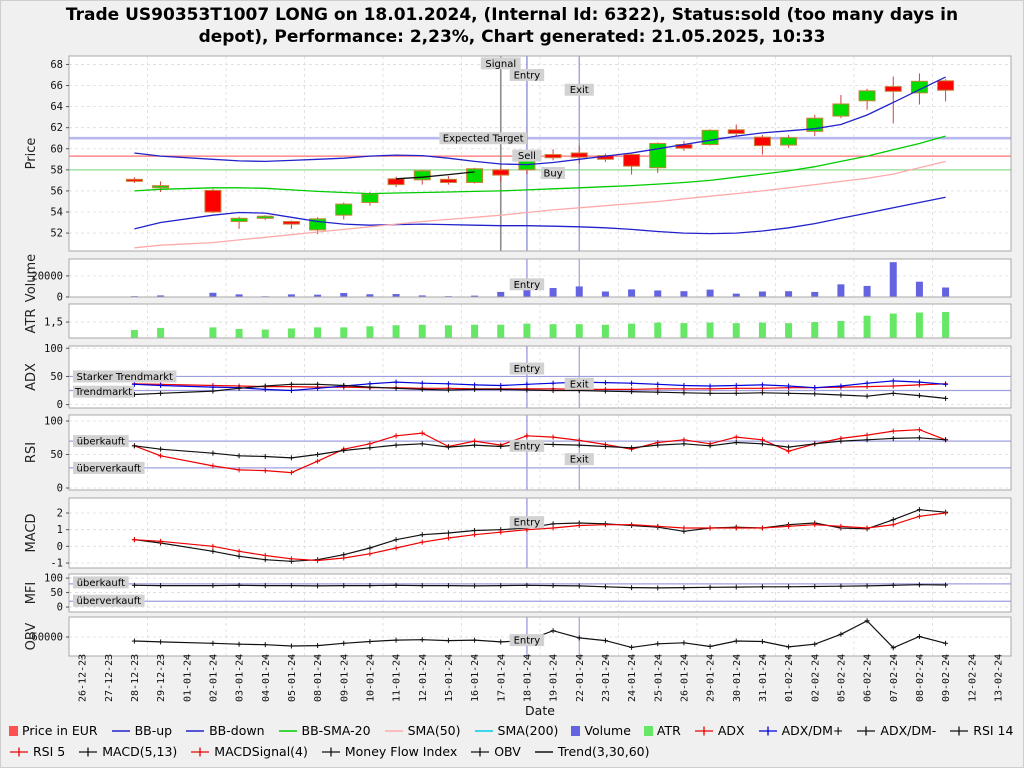 This screenshot has width=1024, height=768. Describe the element at coordinates (896, 730) in the screenshot. I see `legend-item: ADX/DM-` at that location.